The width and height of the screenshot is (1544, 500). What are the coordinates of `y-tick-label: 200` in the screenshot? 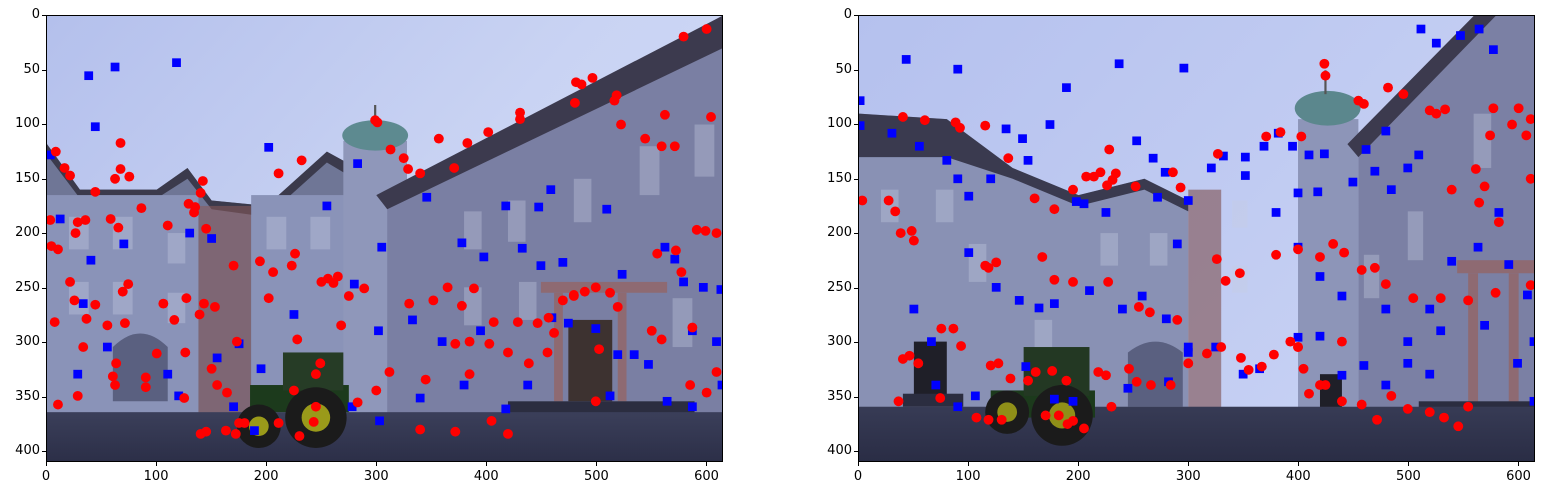 It's located at (27, 233).